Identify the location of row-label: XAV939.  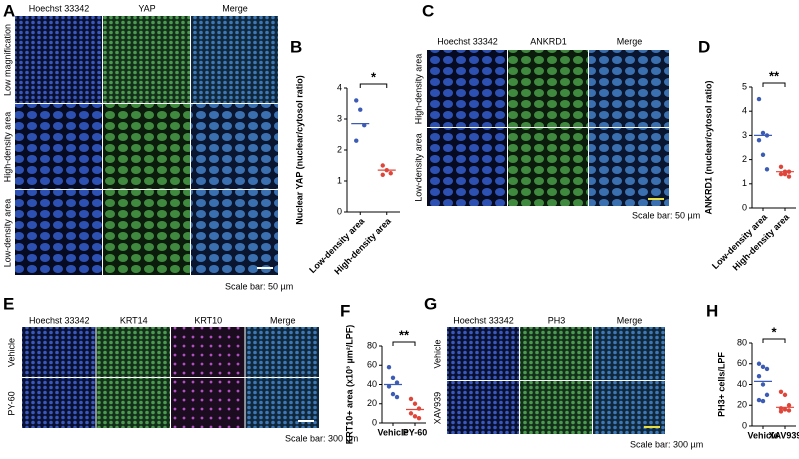
(437, 408).